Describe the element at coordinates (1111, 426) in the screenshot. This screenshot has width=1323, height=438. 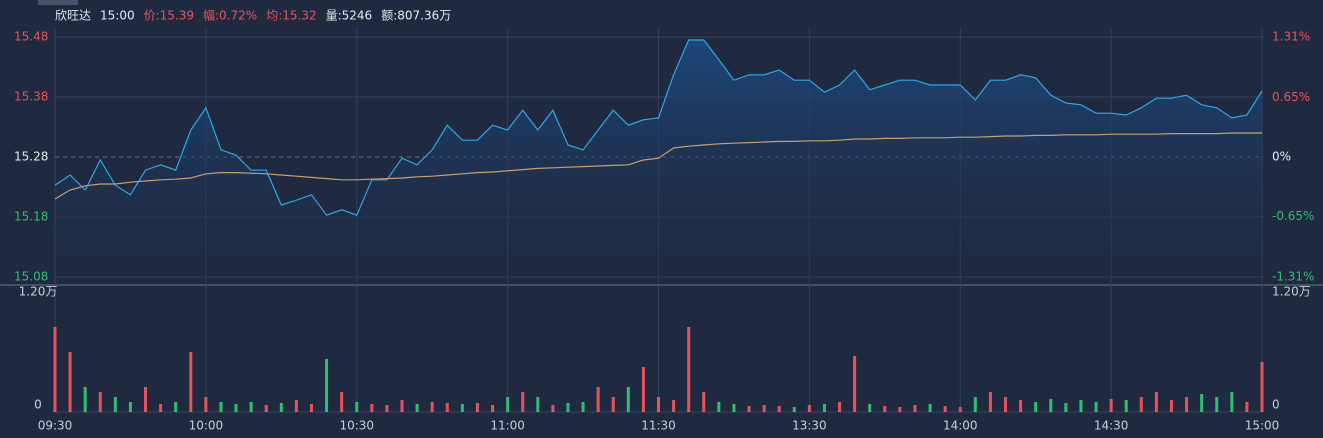
I see `x-tick-label: 14:30` at that location.